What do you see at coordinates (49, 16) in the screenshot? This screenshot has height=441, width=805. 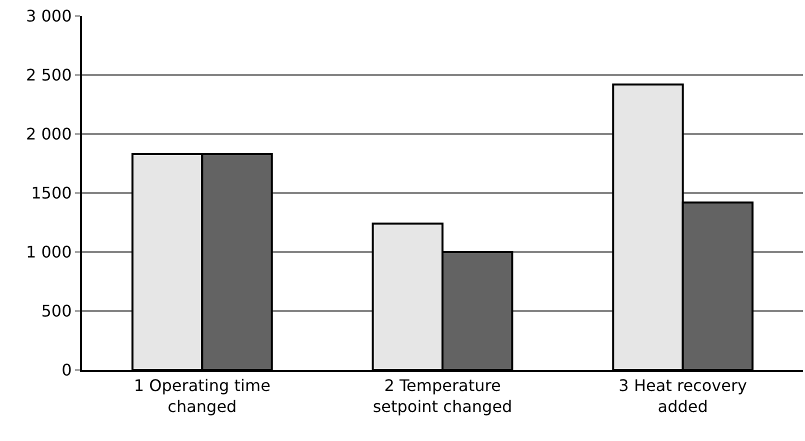 I see `y-tick-label: 3 000` at bounding box center [49, 16].